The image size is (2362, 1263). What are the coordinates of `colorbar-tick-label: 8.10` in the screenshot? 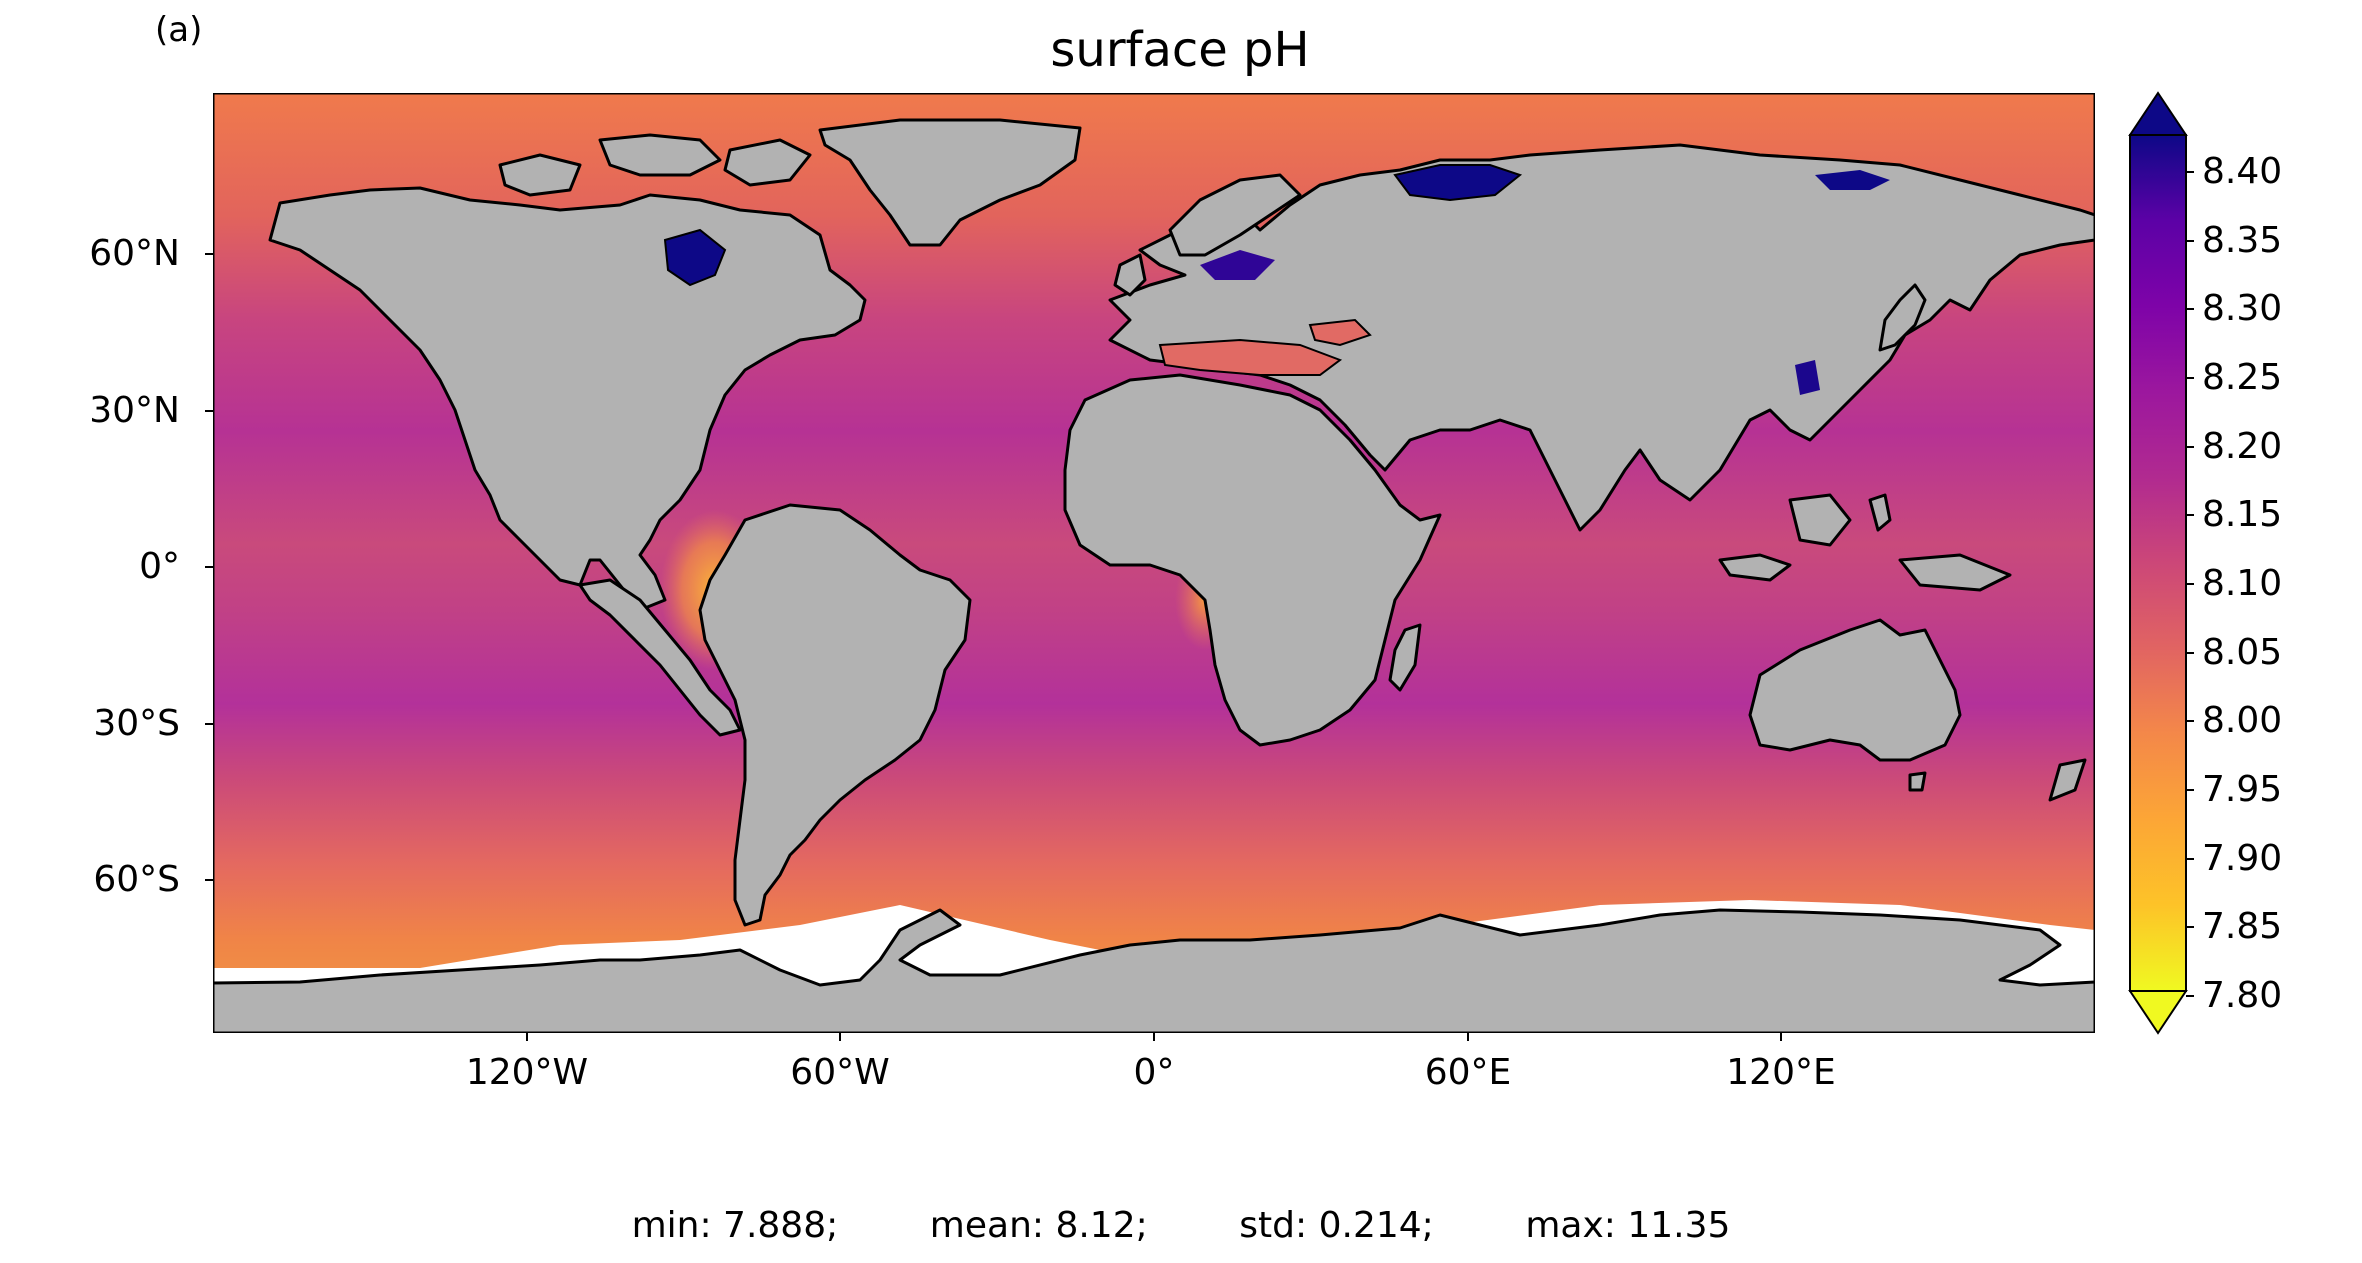 It's located at (2242, 583).